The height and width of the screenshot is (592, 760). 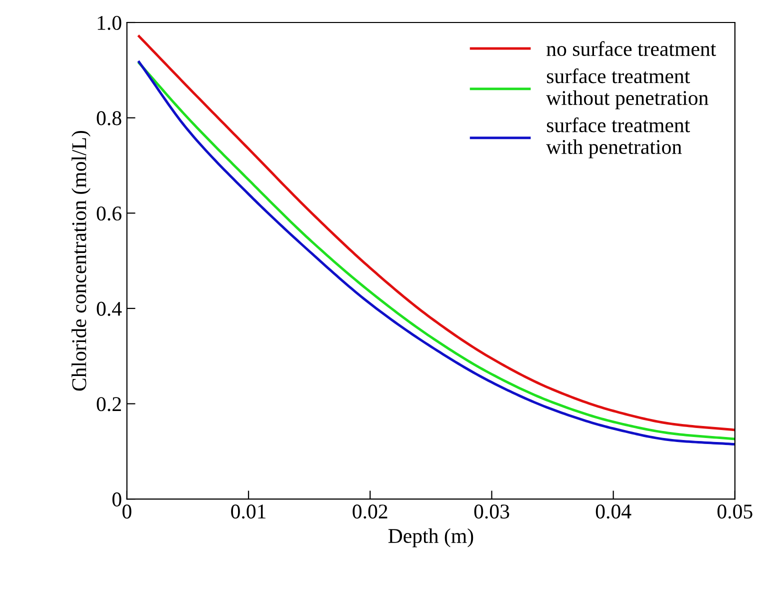 I want to click on y-tick-label: 0.8, so click(x=109, y=118).